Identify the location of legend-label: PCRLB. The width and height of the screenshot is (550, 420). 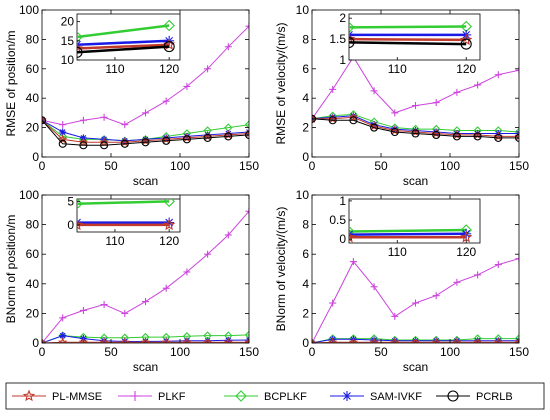
(494, 397).